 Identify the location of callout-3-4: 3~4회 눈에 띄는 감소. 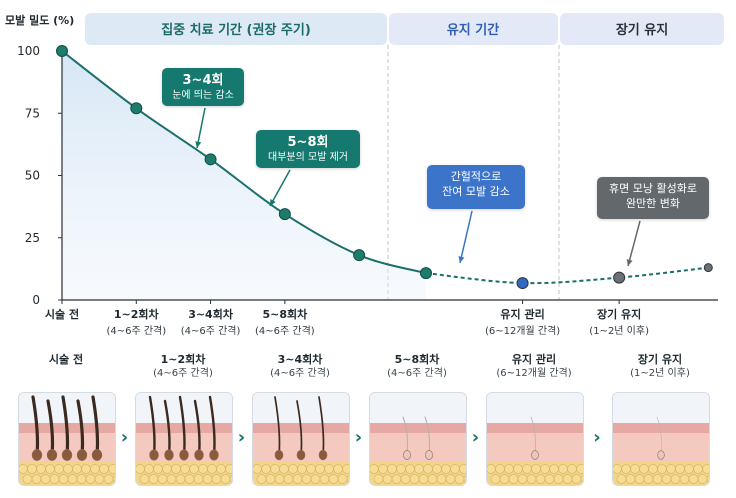
(203, 87).